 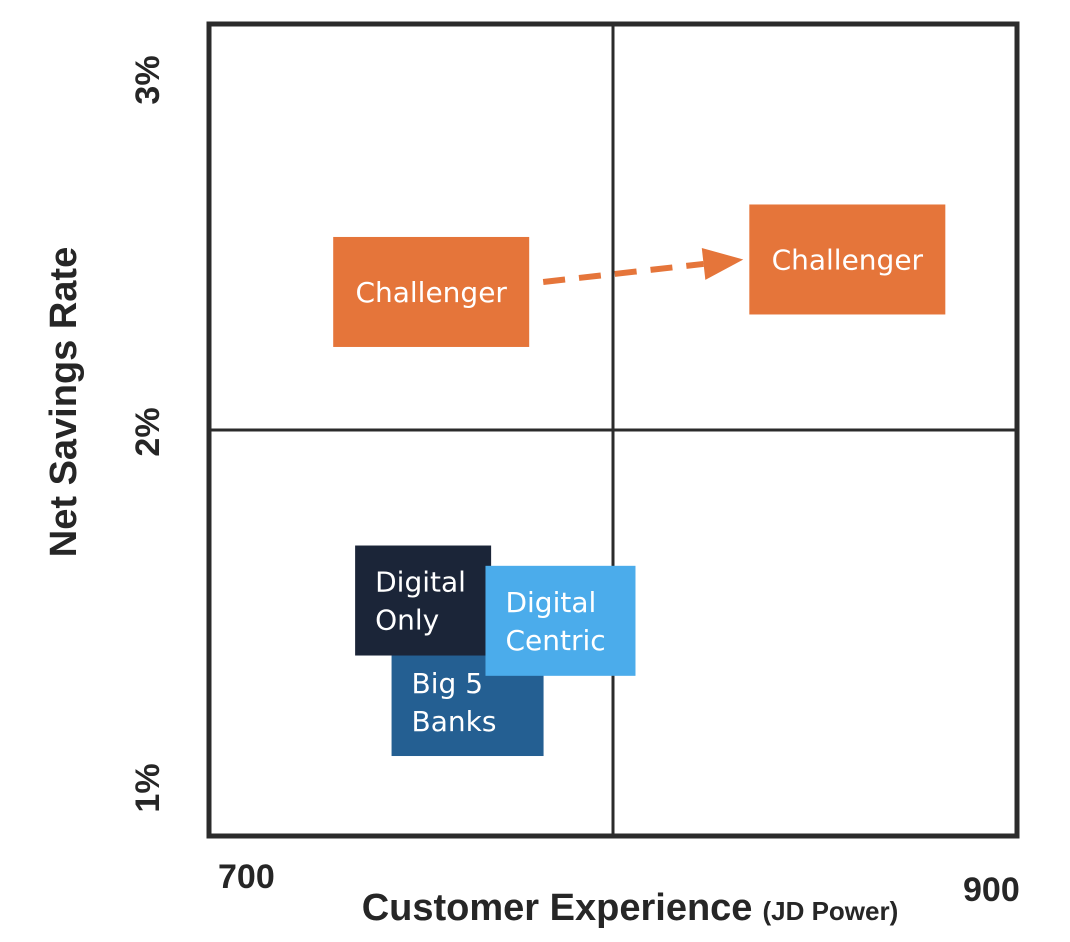 I want to click on point-box-challenger-before, so click(x=431, y=291).